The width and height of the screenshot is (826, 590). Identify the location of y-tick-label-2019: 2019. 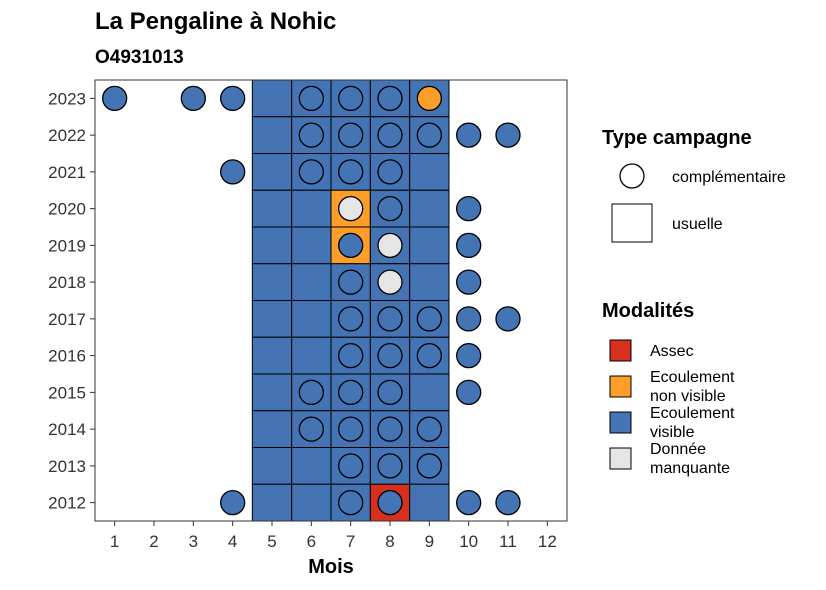
(67, 245).